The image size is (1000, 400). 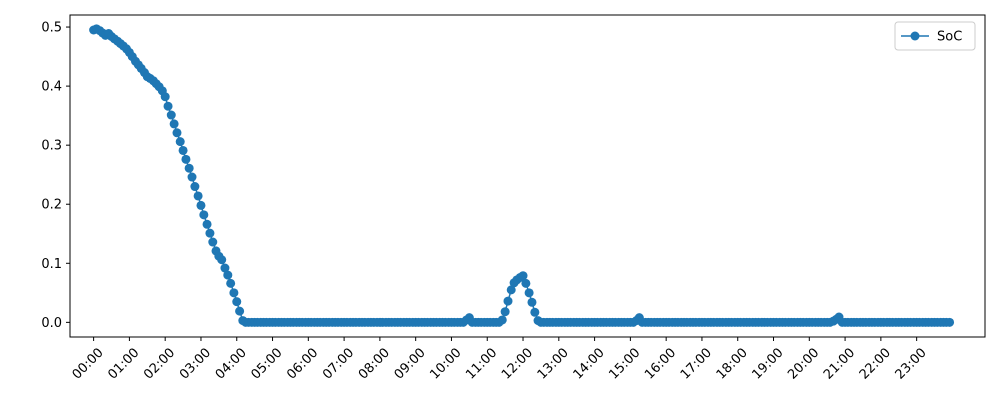 What do you see at coordinates (51, 323) in the screenshot?
I see `y-tick-label: 0.0` at bounding box center [51, 323].